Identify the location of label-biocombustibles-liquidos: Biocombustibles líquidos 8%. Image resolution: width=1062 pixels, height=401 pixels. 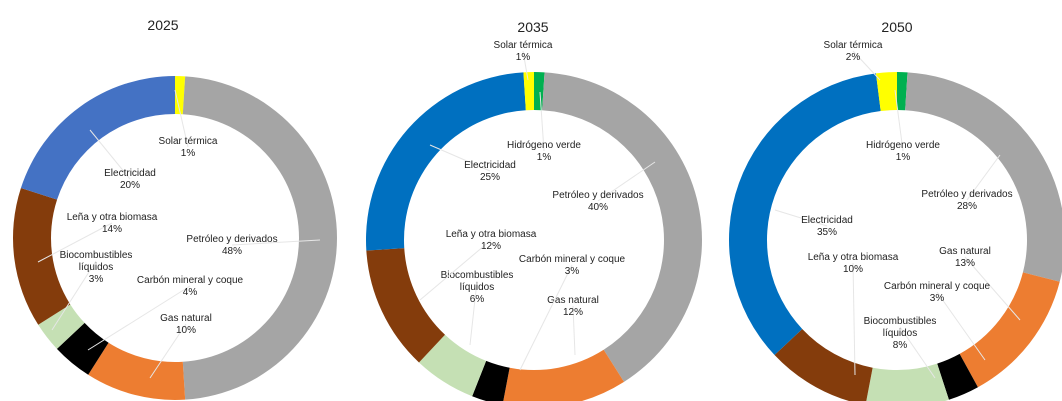
(900, 333).